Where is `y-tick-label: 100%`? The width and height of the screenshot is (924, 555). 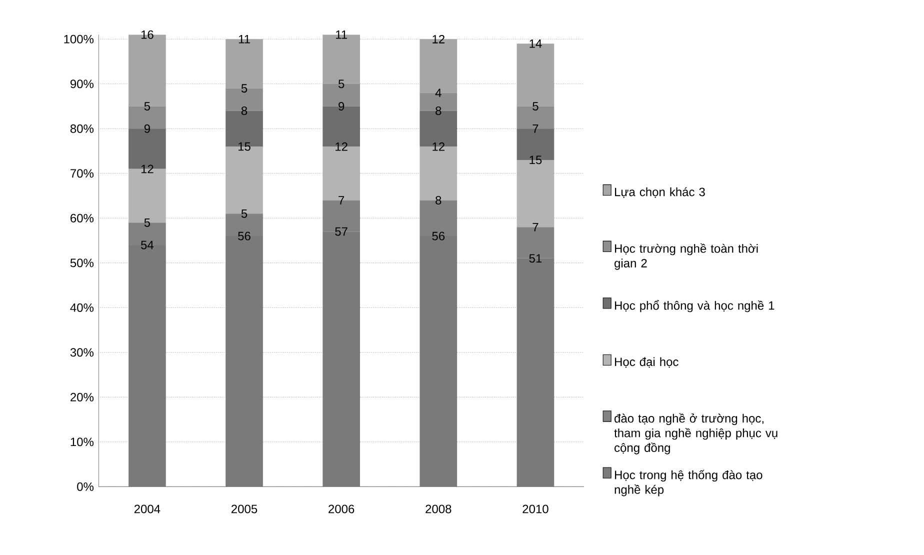
y-tick-label: 100% is located at coordinates (79, 39).